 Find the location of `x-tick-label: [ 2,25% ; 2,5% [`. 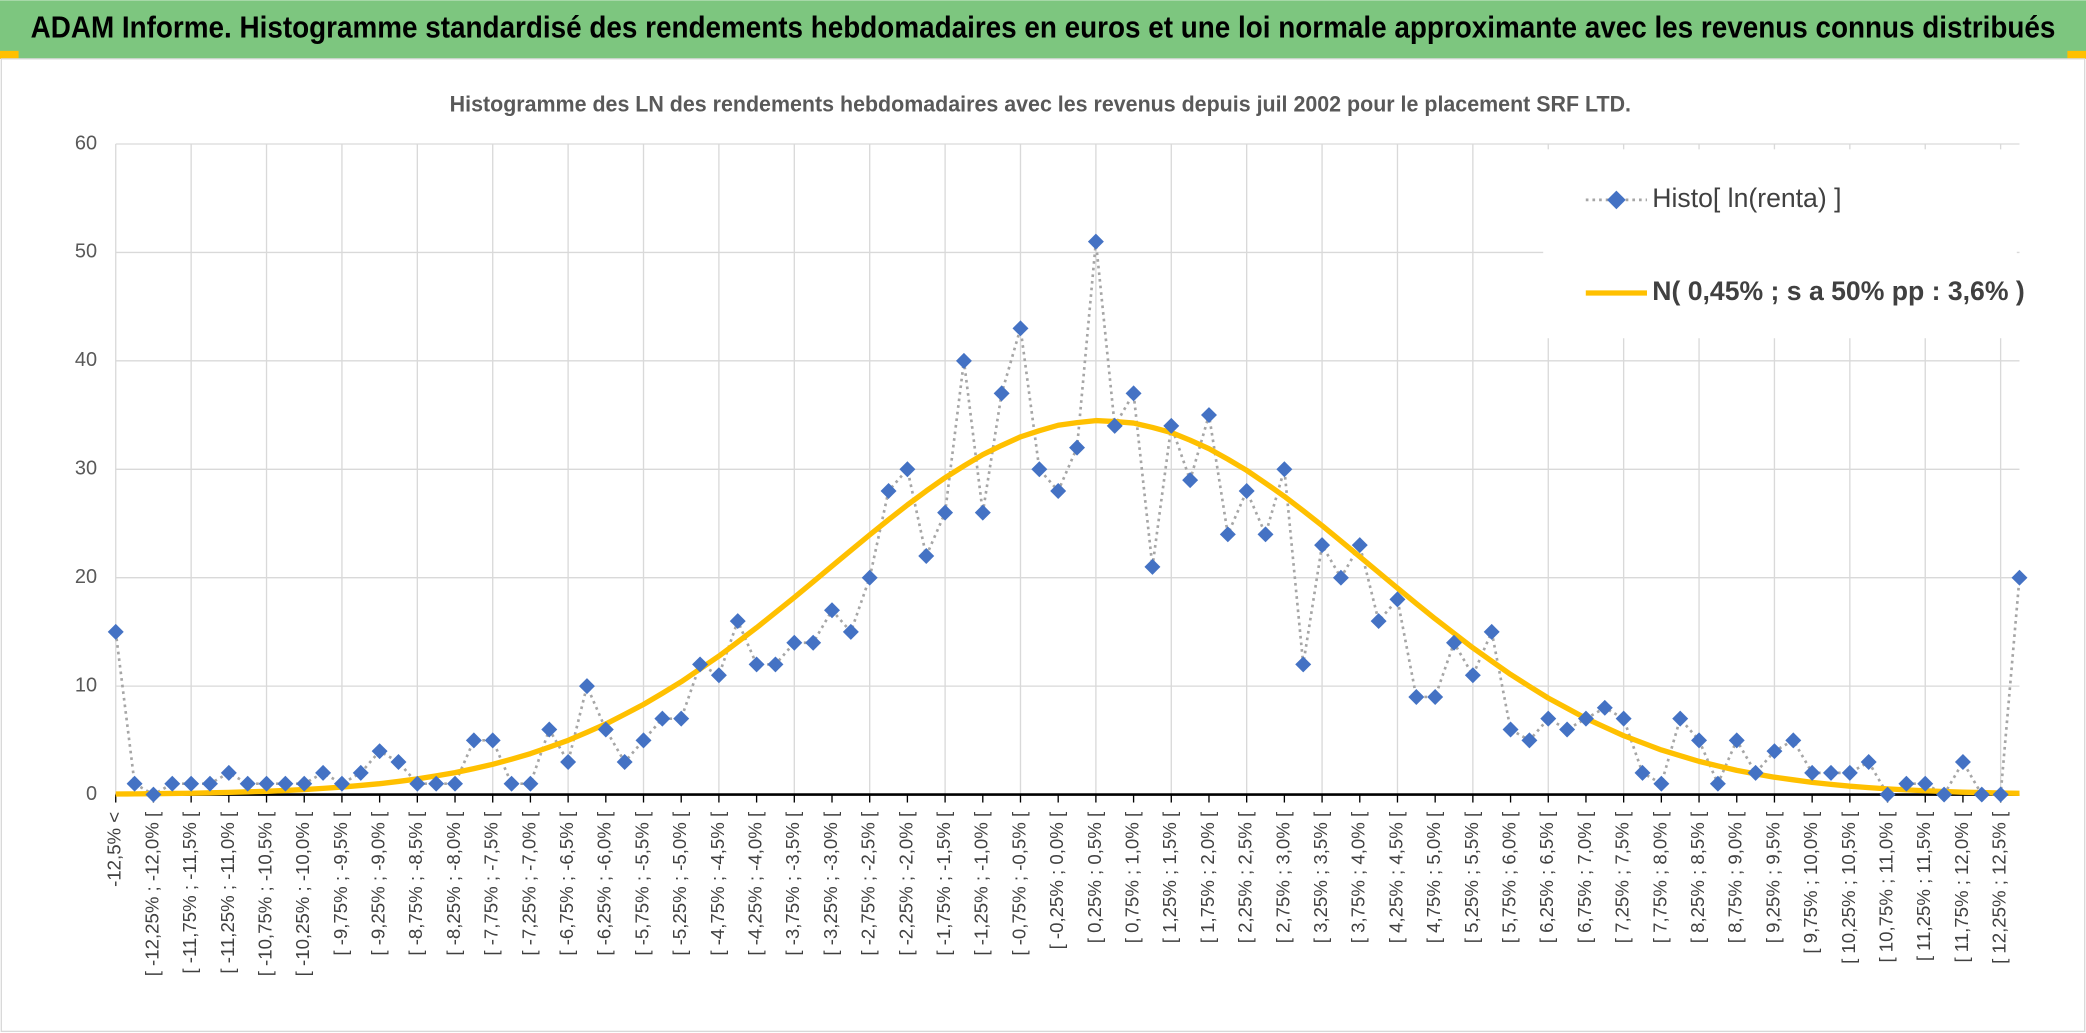

x-tick-label: [ 2,25% ; 2,5% [ is located at coordinates (1245, 877).